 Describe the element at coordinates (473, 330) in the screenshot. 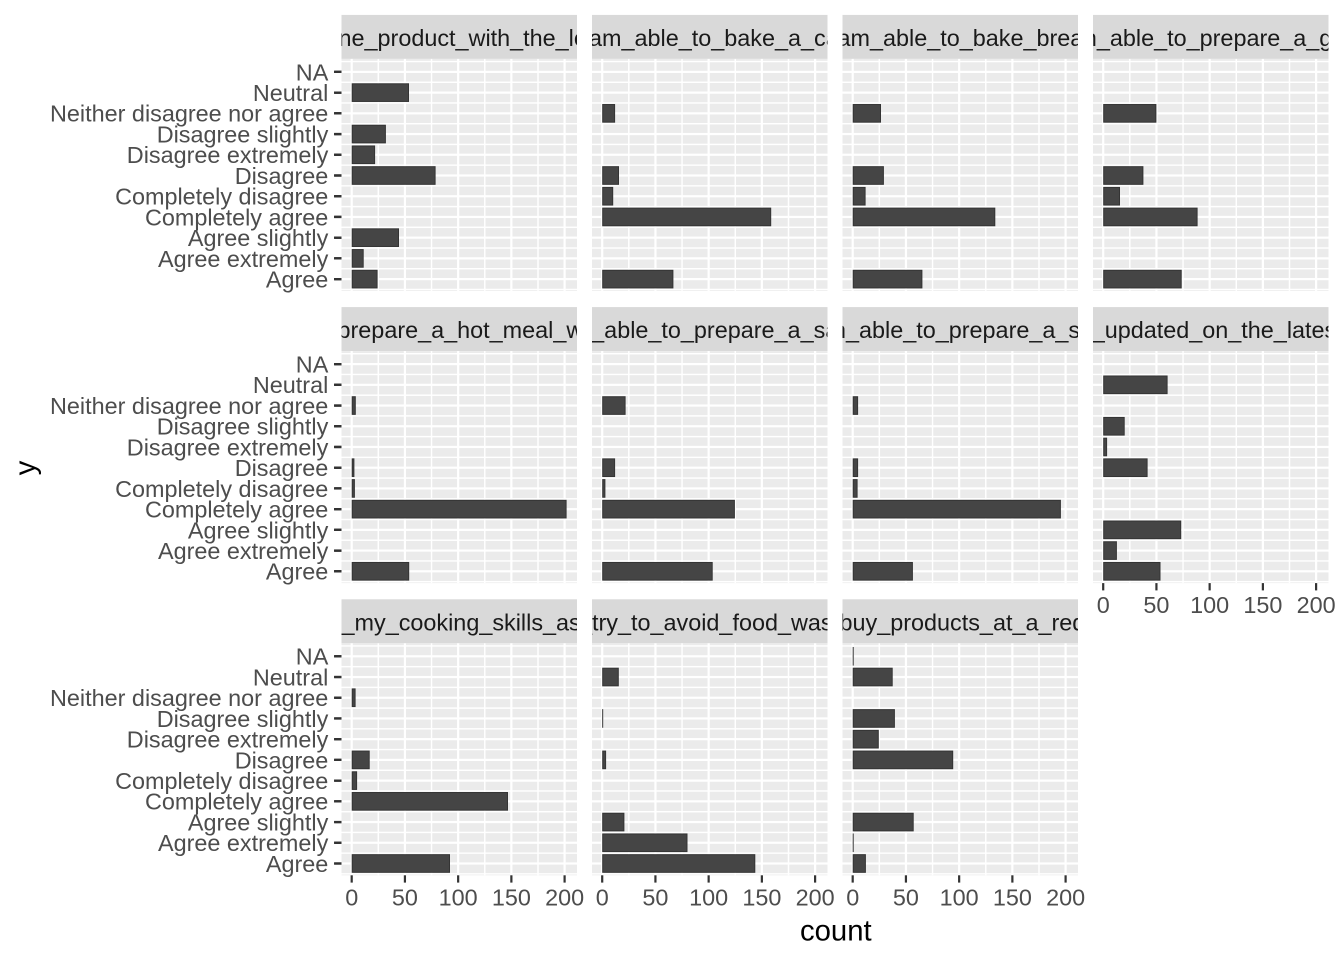

I see `svg-text: prepare_a_hot_meal_with` at that location.